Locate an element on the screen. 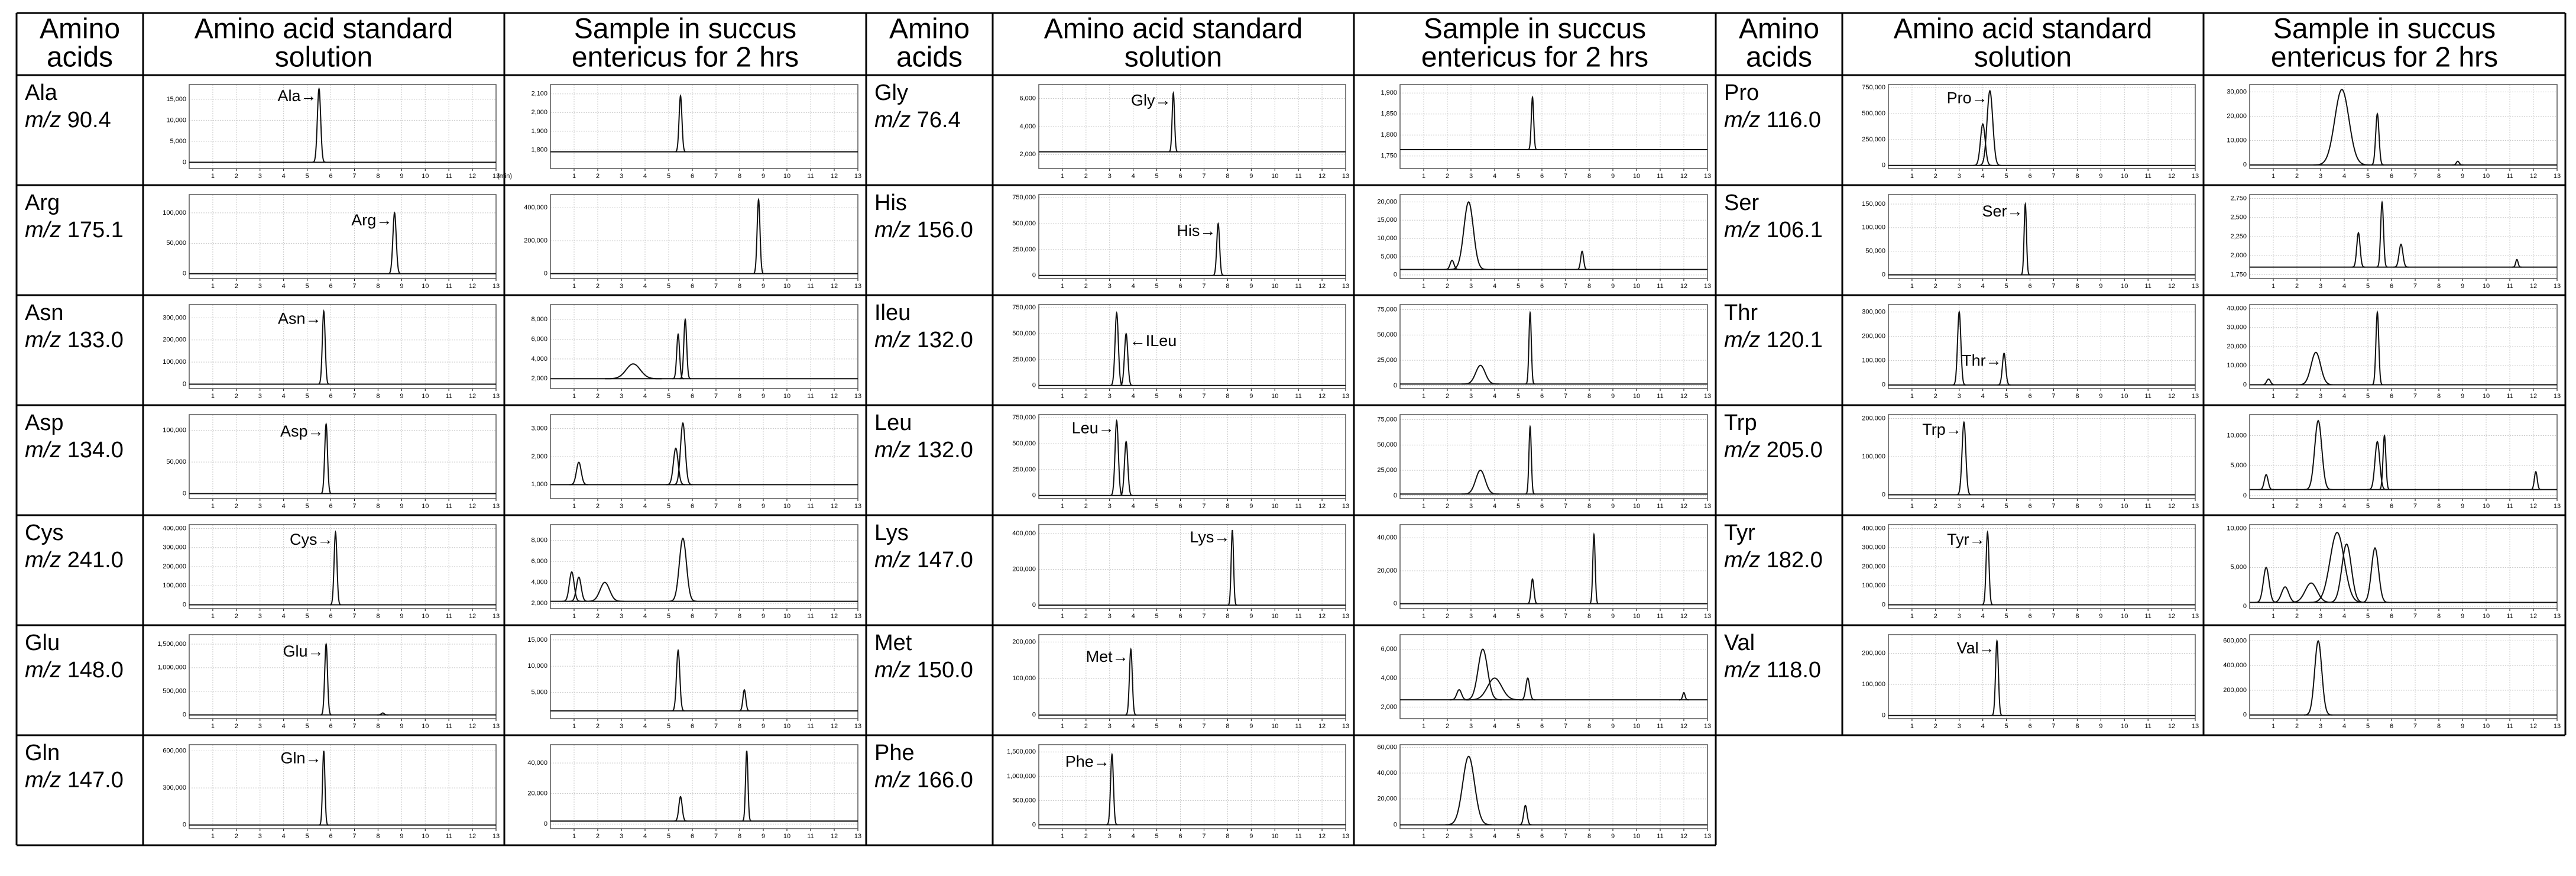  mz: m/z 116.0 is located at coordinates (1772, 120).